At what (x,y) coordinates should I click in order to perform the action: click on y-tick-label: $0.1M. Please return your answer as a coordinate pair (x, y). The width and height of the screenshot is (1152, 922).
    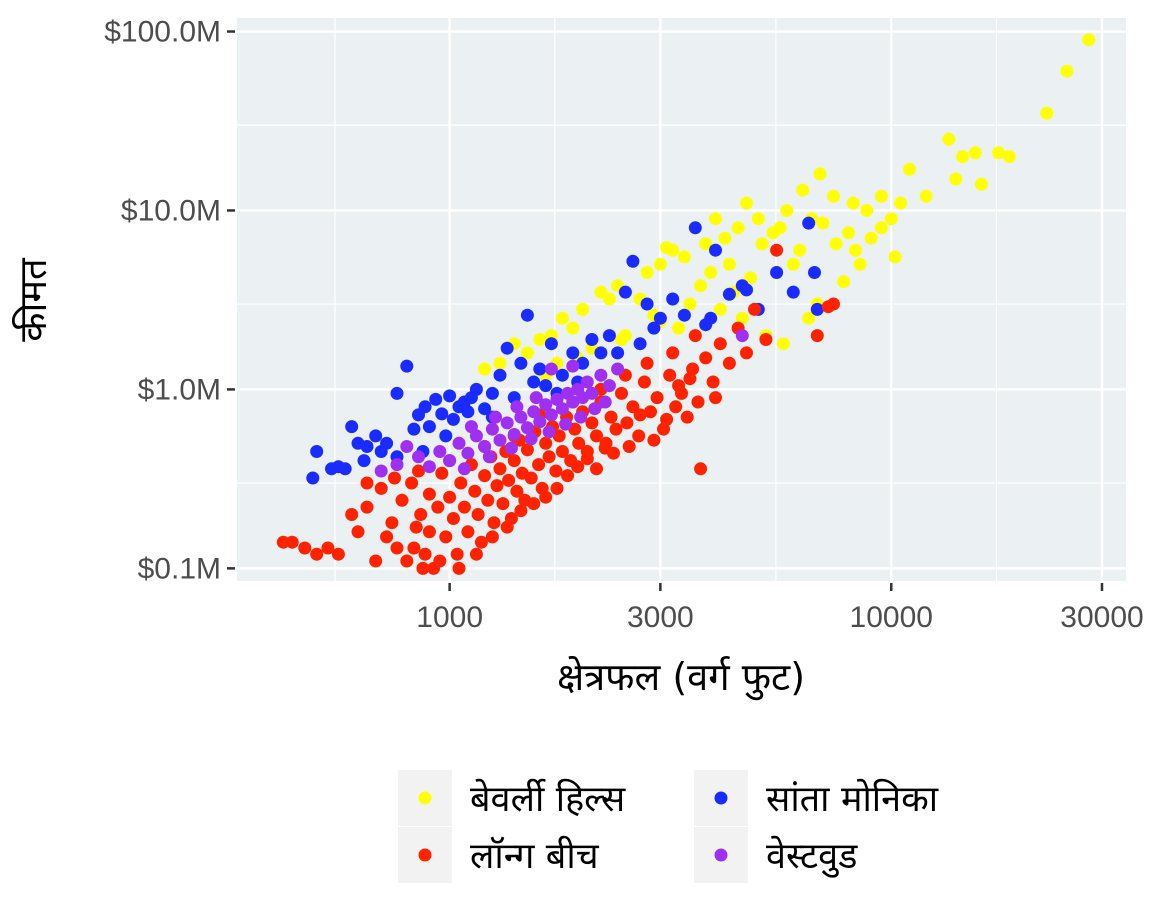
    Looking at the image, I should click on (179, 568).